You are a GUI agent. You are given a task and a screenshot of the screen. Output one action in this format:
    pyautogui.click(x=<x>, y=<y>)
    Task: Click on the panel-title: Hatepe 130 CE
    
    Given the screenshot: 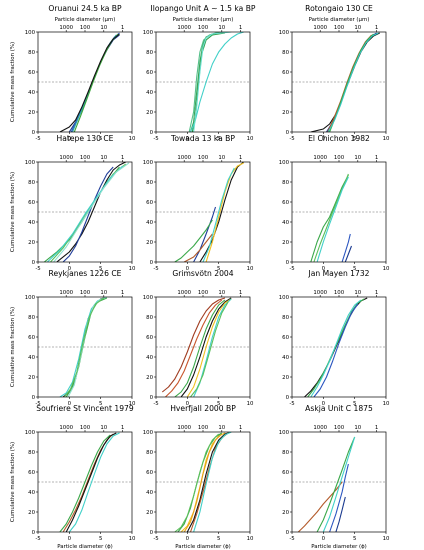 What is the action you would take?
    pyautogui.click(x=85, y=138)
    